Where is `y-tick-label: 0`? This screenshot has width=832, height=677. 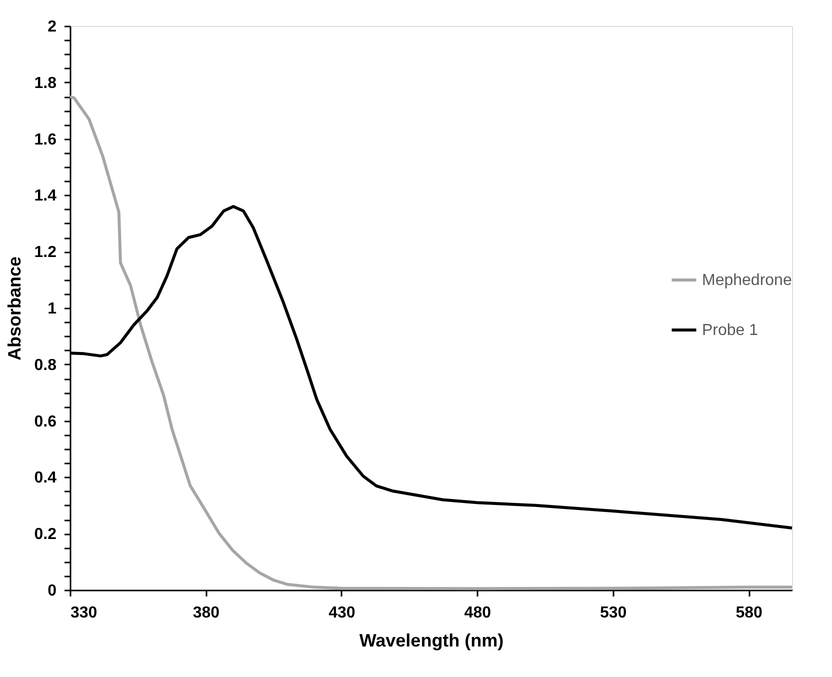
y-tick-label: 0 is located at coordinates (52, 591).